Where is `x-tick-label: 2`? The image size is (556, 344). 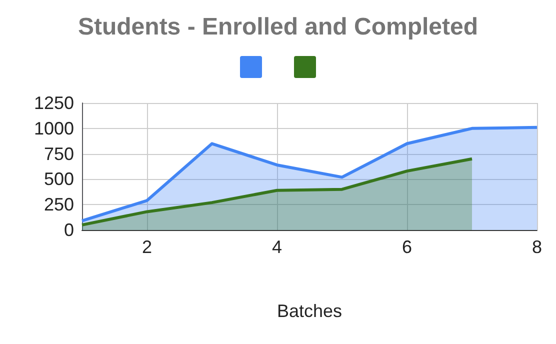 x-tick-label: 2 is located at coordinates (147, 247).